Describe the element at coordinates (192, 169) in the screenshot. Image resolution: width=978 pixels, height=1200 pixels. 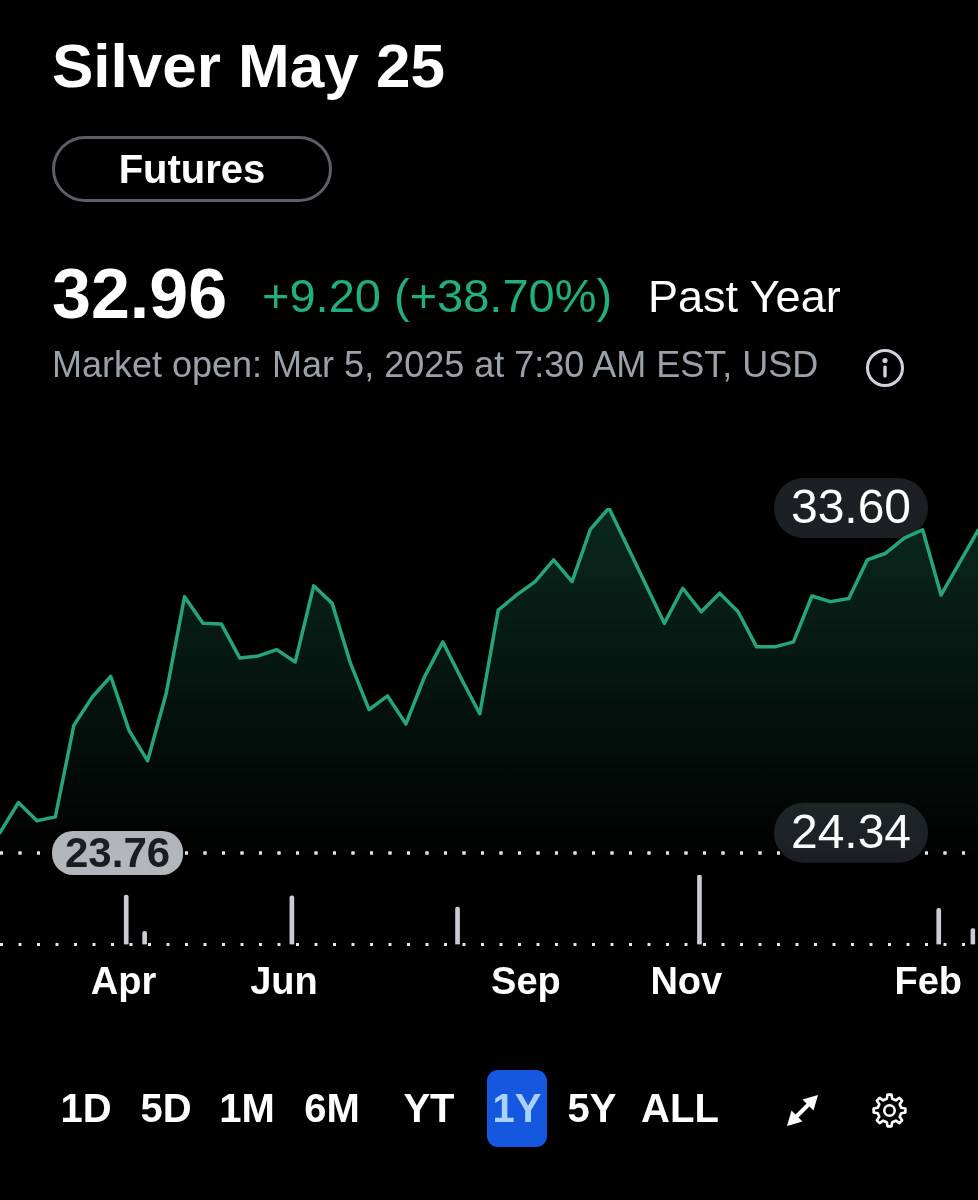
I see `text: Futures` at that location.